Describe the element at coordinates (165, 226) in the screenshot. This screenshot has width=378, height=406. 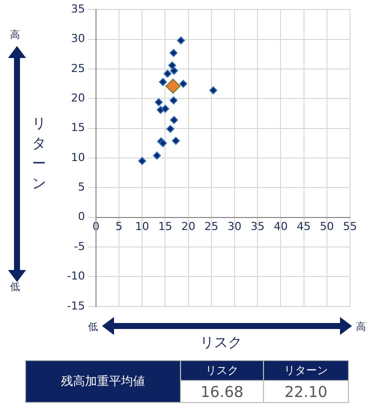
I see `x-tick-label: 15` at that location.